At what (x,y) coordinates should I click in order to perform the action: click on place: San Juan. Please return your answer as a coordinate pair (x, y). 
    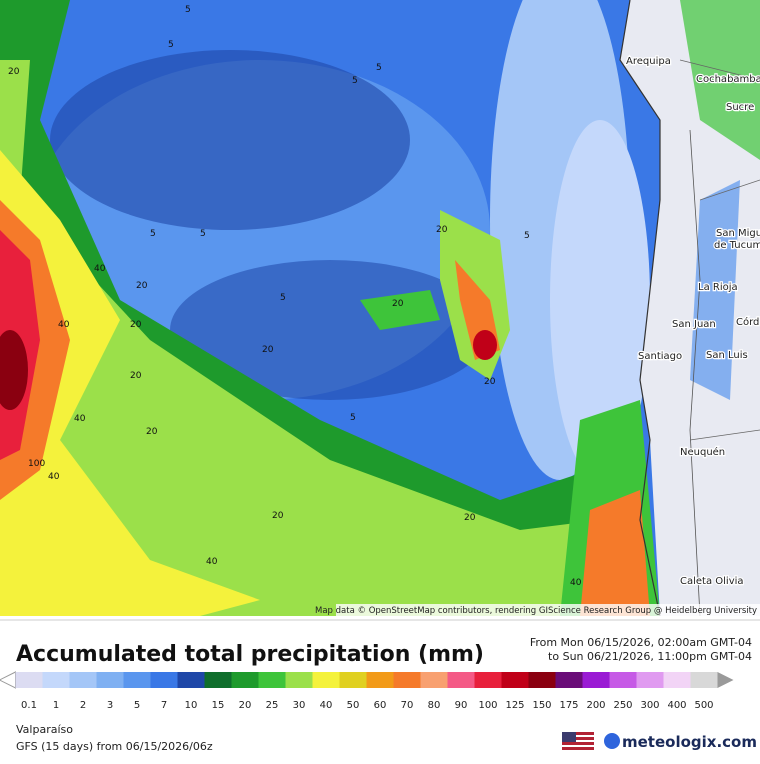
    Looking at the image, I should click on (694, 324).